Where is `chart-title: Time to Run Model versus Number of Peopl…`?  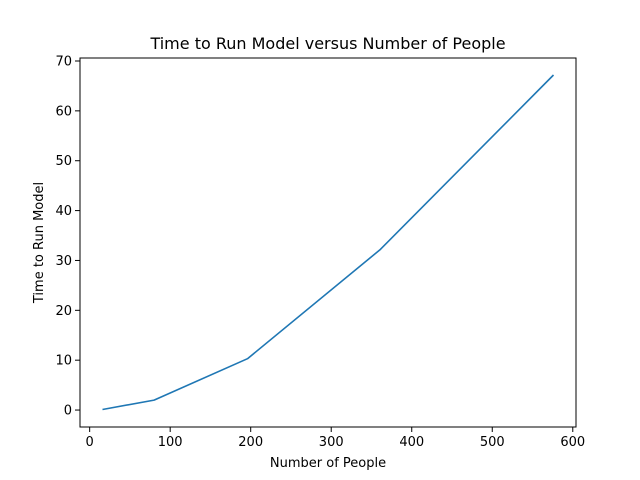 chart-title: Time to Run Model versus Number of Peopl… is located at coordinates (327, 43).